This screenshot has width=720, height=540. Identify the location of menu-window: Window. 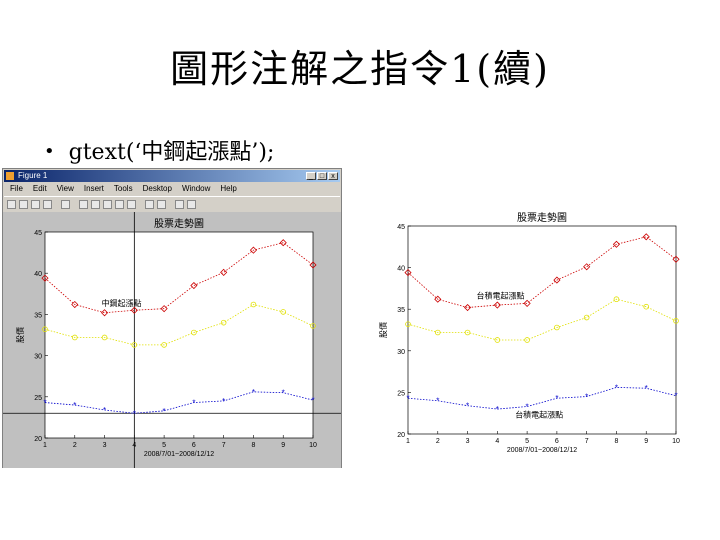
(196, 188).